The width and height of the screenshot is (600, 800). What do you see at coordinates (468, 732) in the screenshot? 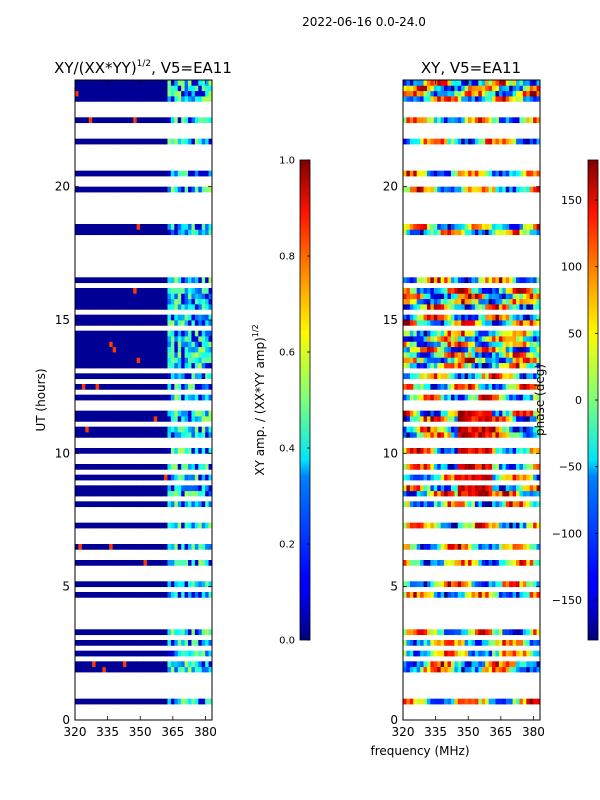
I see `x-tick-label: 350` at bounding box center [468, 732].